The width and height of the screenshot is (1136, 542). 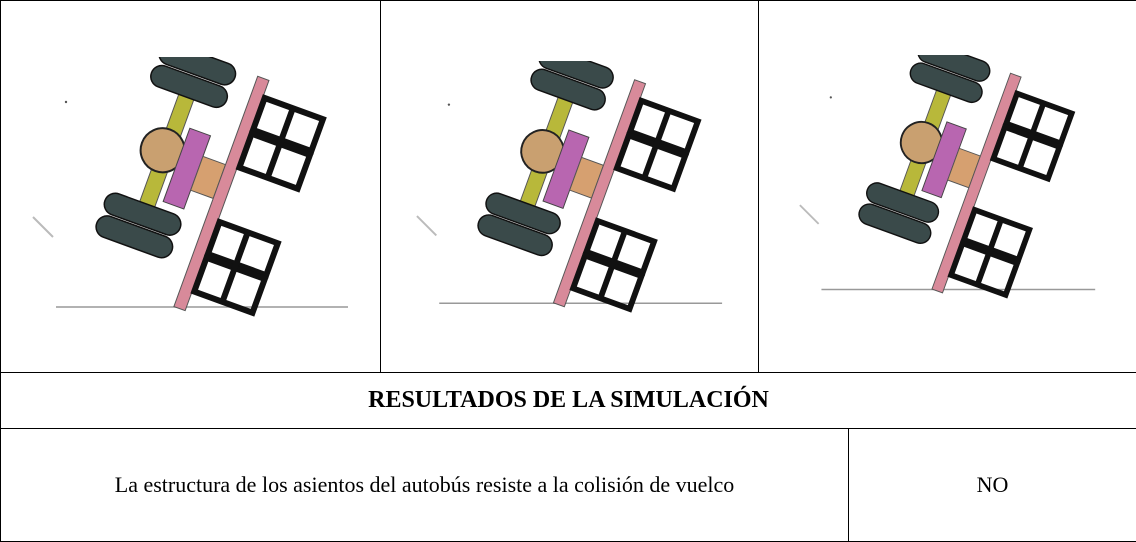 I want to click on section-heading: RESULTADOS DE LA SIMULACIÓN, so click(x=568, y=400).